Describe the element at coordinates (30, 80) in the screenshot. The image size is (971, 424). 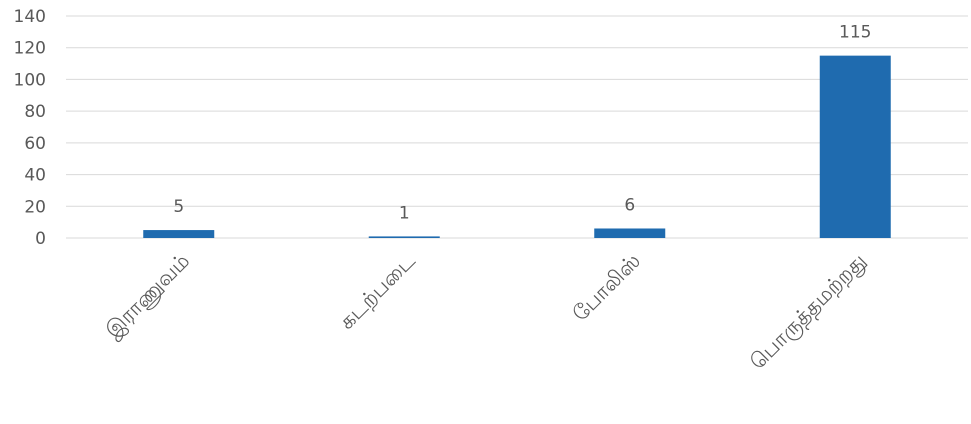
I see `y-tick-label: 100` at that location.